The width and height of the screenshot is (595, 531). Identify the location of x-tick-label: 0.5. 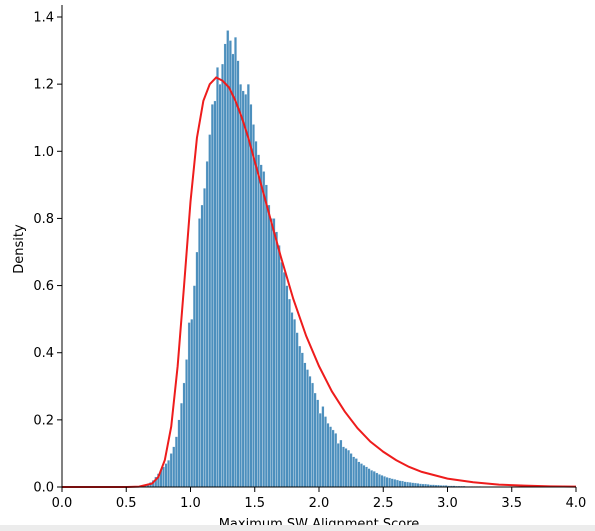
(126, 503).